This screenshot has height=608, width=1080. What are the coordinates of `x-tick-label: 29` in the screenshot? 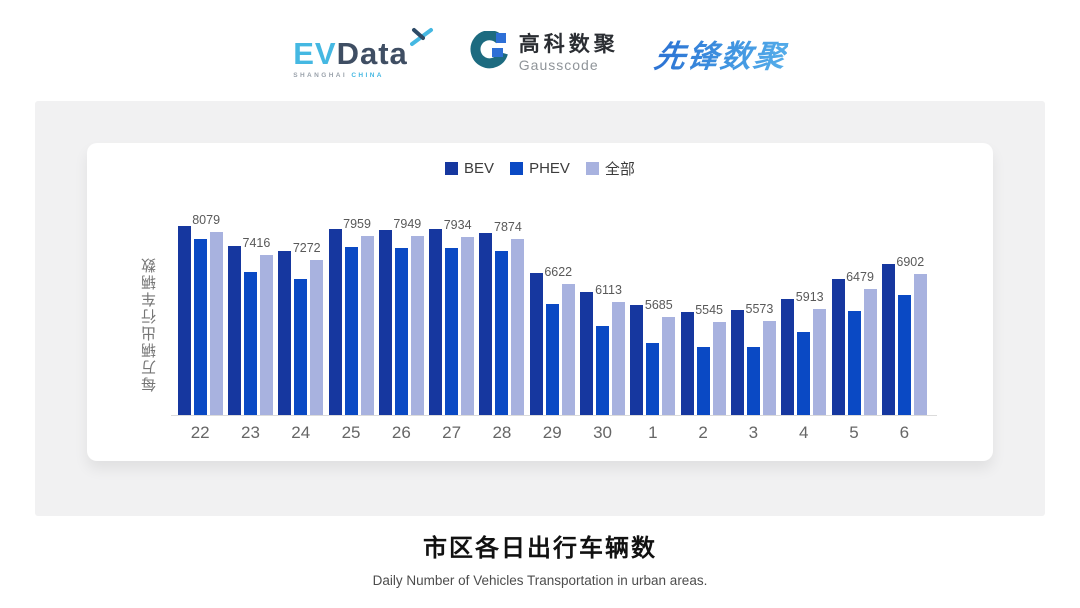 It's located at (552, 432).